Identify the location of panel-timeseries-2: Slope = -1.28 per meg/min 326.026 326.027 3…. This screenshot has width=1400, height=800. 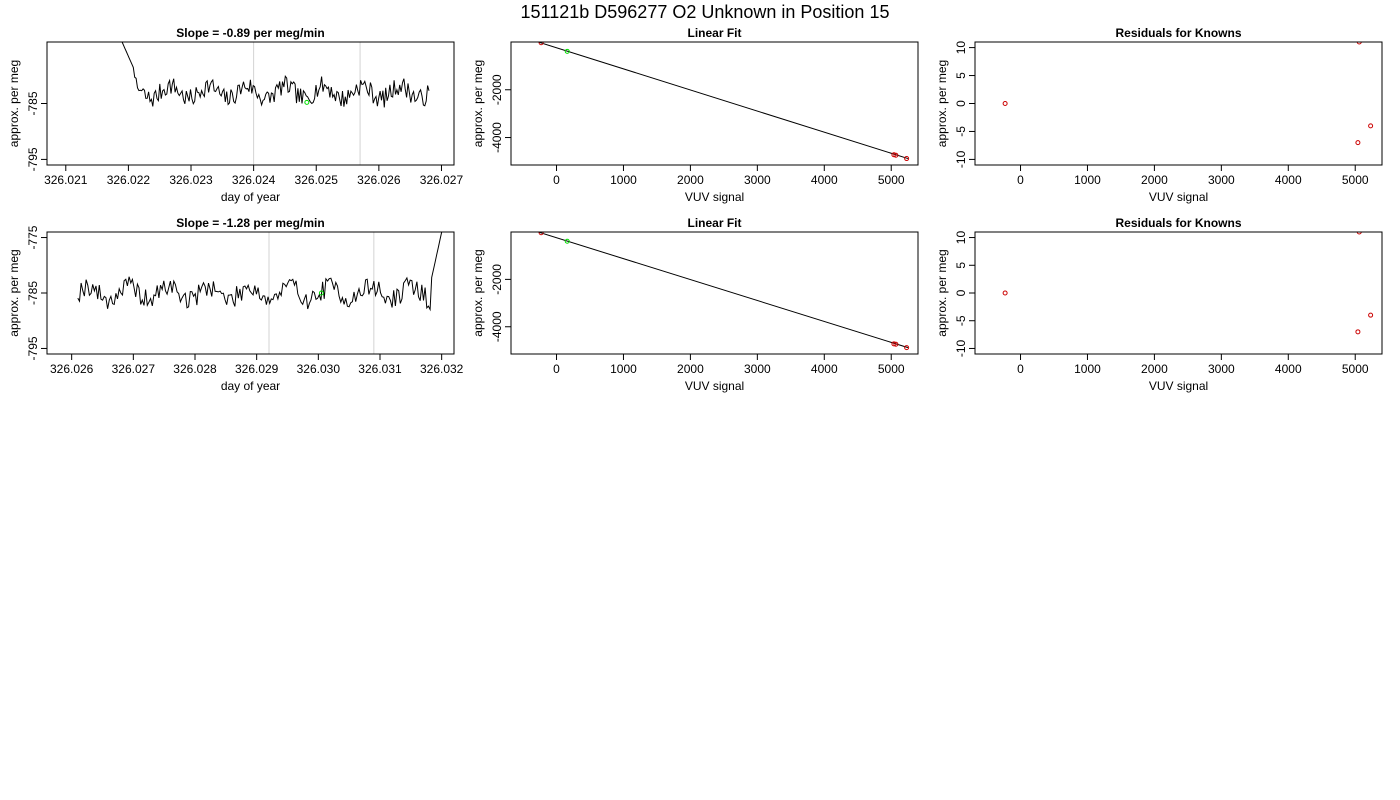
(235, 304).